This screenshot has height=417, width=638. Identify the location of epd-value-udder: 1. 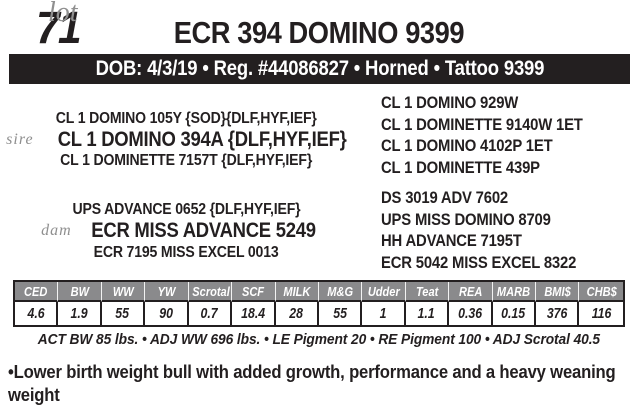
(384, 313).